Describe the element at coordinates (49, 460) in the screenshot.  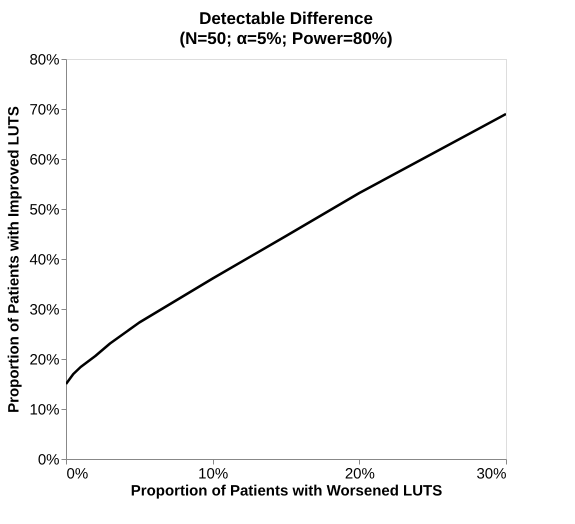
I see `y-tick-label: 0%` at that location.